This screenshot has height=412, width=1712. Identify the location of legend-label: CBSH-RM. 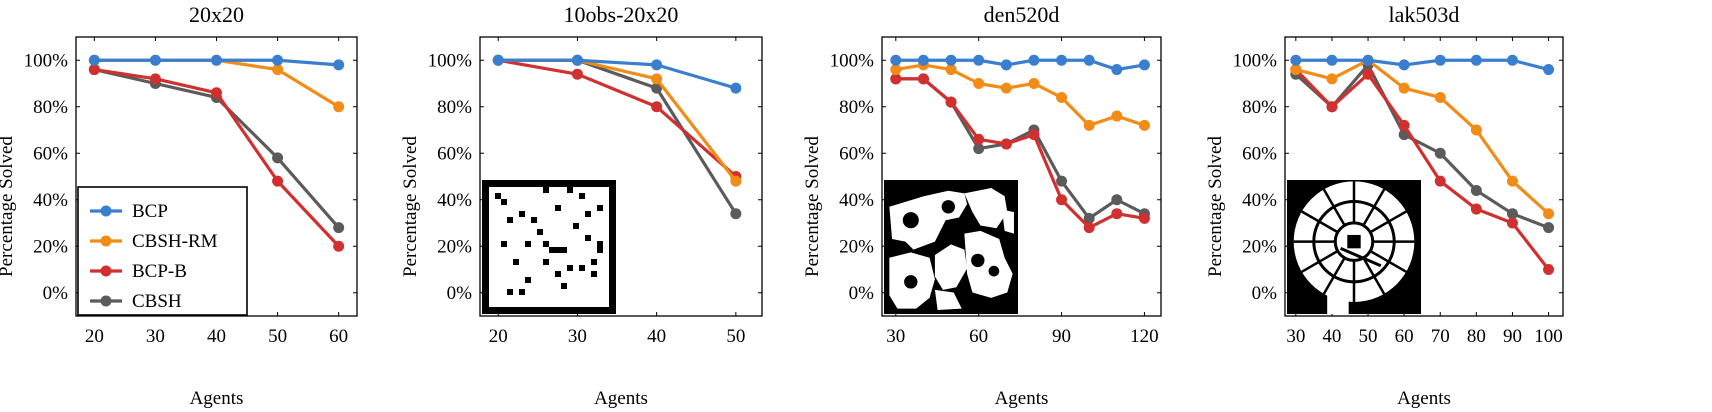
(175, 241).